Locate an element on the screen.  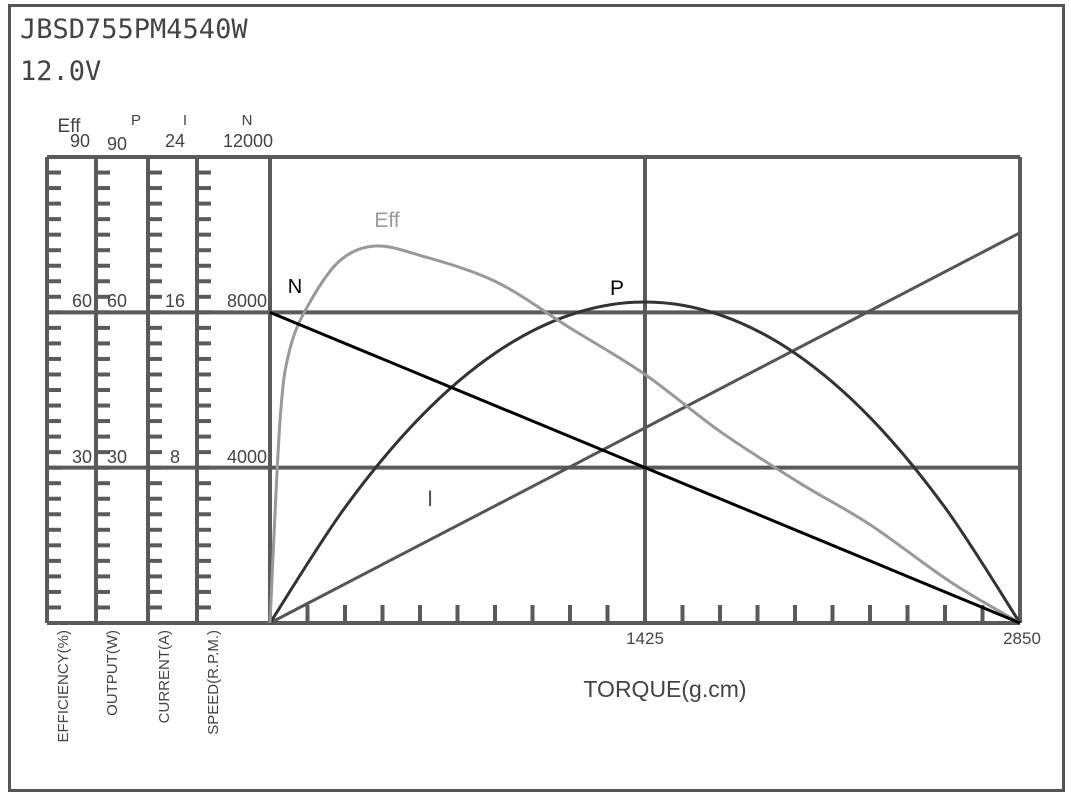
series-label-i: I is located at coordinates (430, 498).